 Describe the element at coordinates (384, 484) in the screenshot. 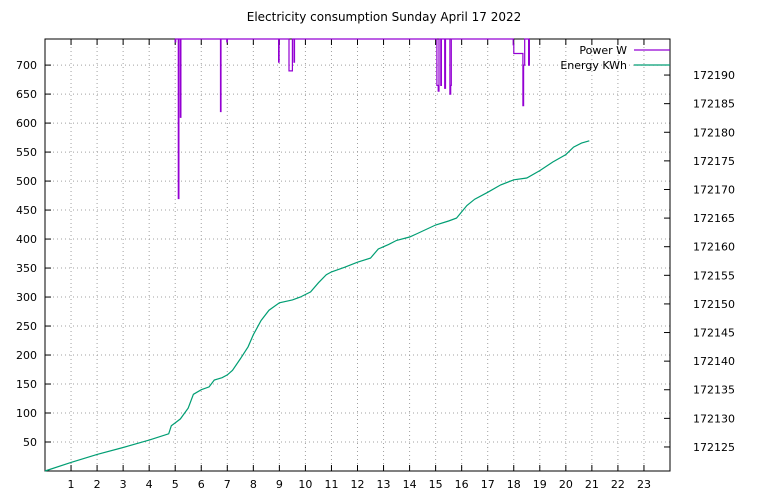

I see `x-tick-label: 13` at that location.